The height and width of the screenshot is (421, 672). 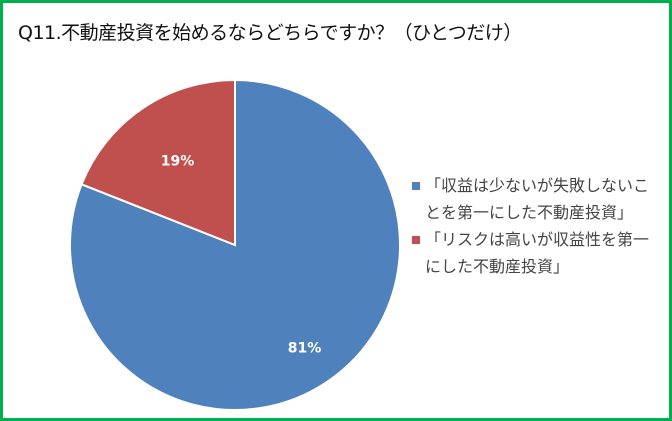 What do you see at coordinates (178, 161) in the screenshot?
I see `data-label: 19%` at bounding box center [178, 161].